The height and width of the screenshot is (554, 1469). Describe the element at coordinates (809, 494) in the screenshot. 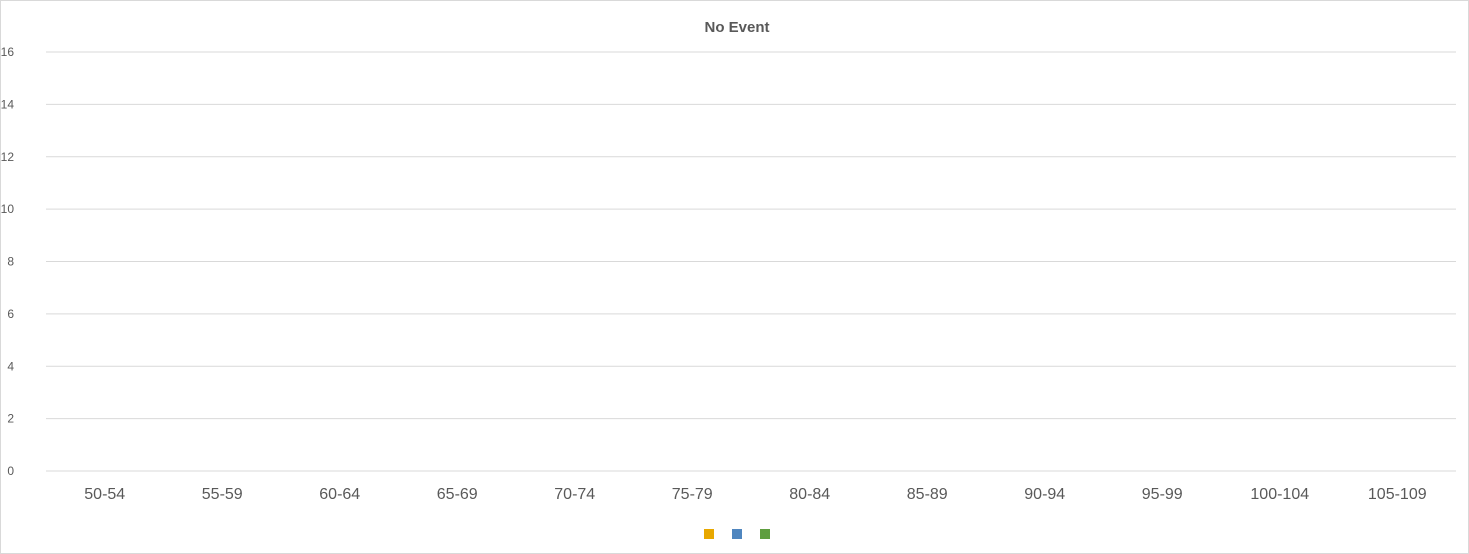

I see `x-tick-label: 80-84` at that location.